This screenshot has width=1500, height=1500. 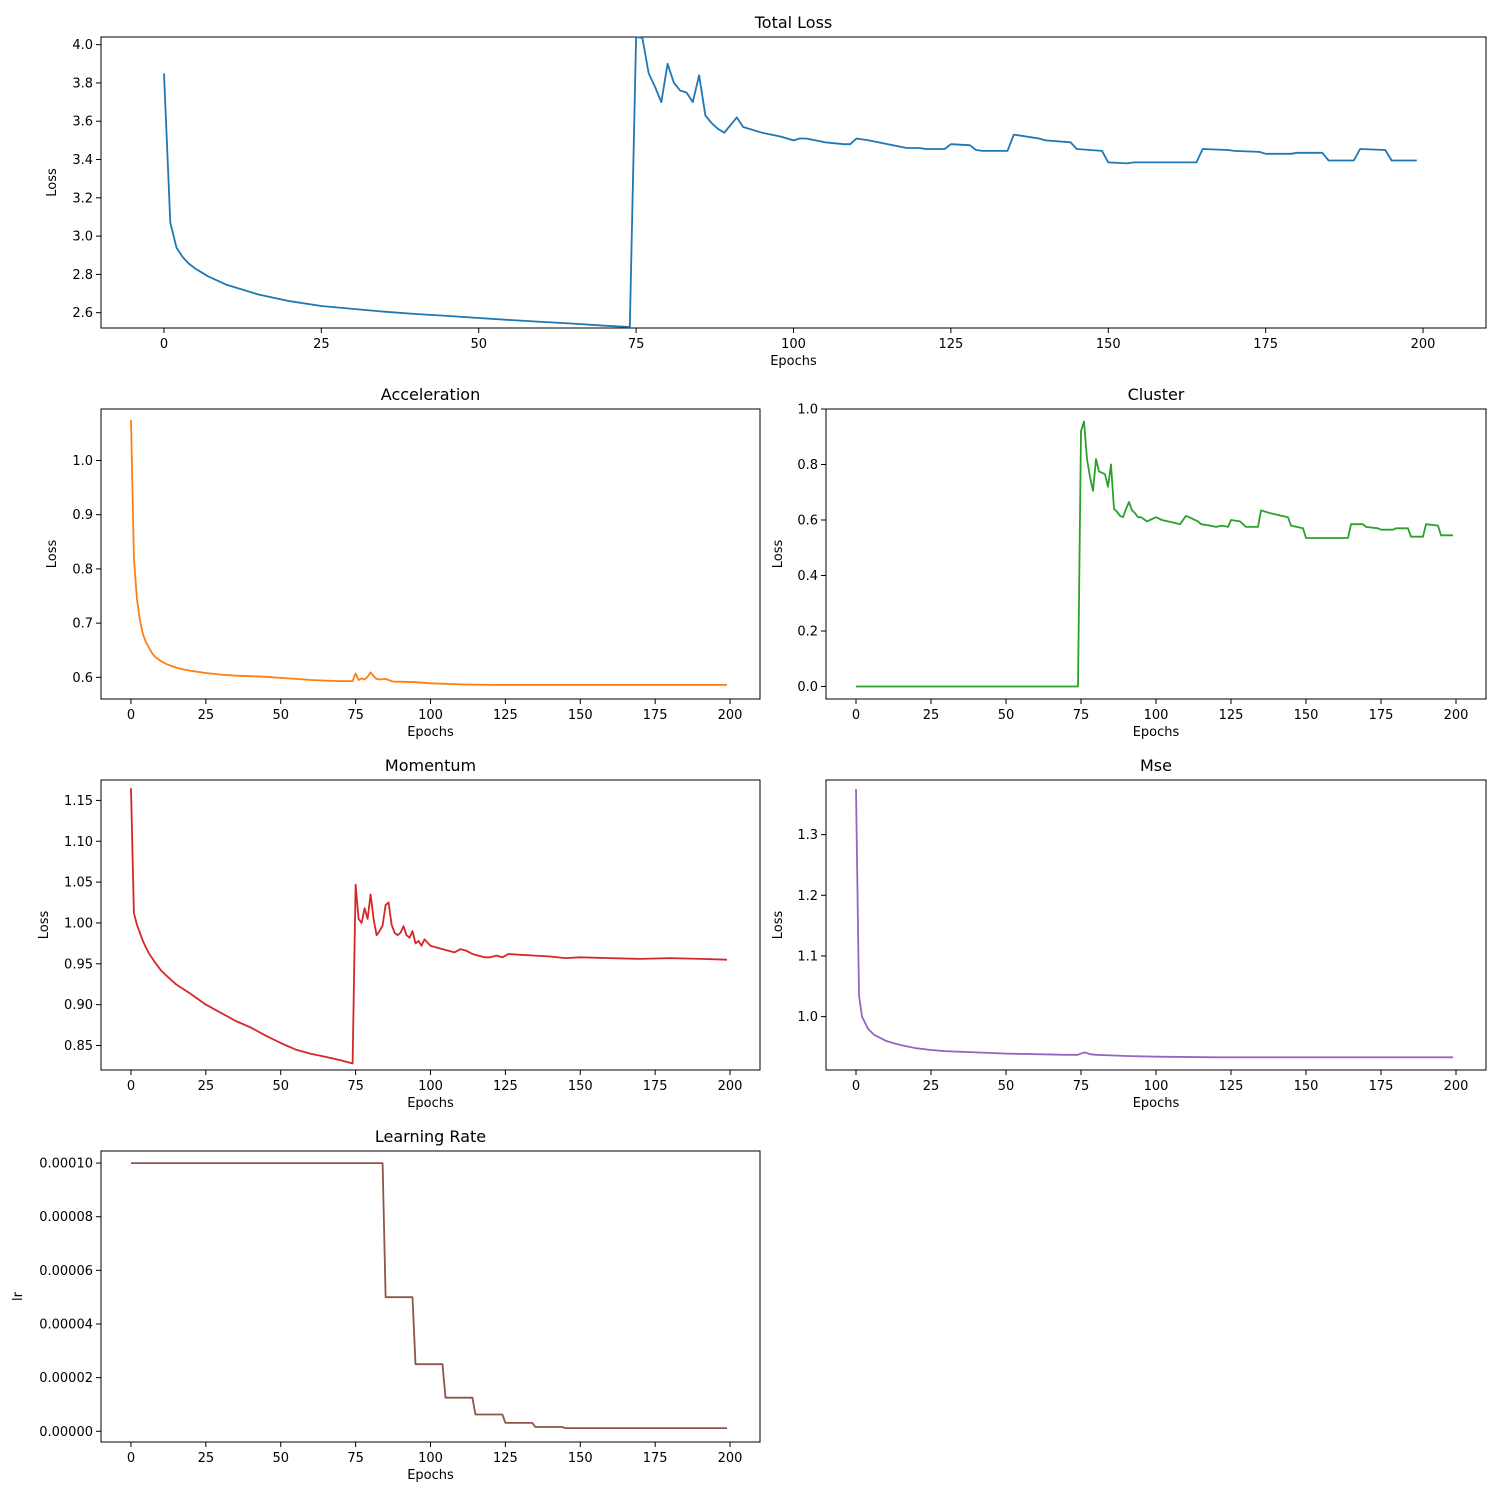 I want to click on y-tick-label: 1.05, so click(x=78, y=883).